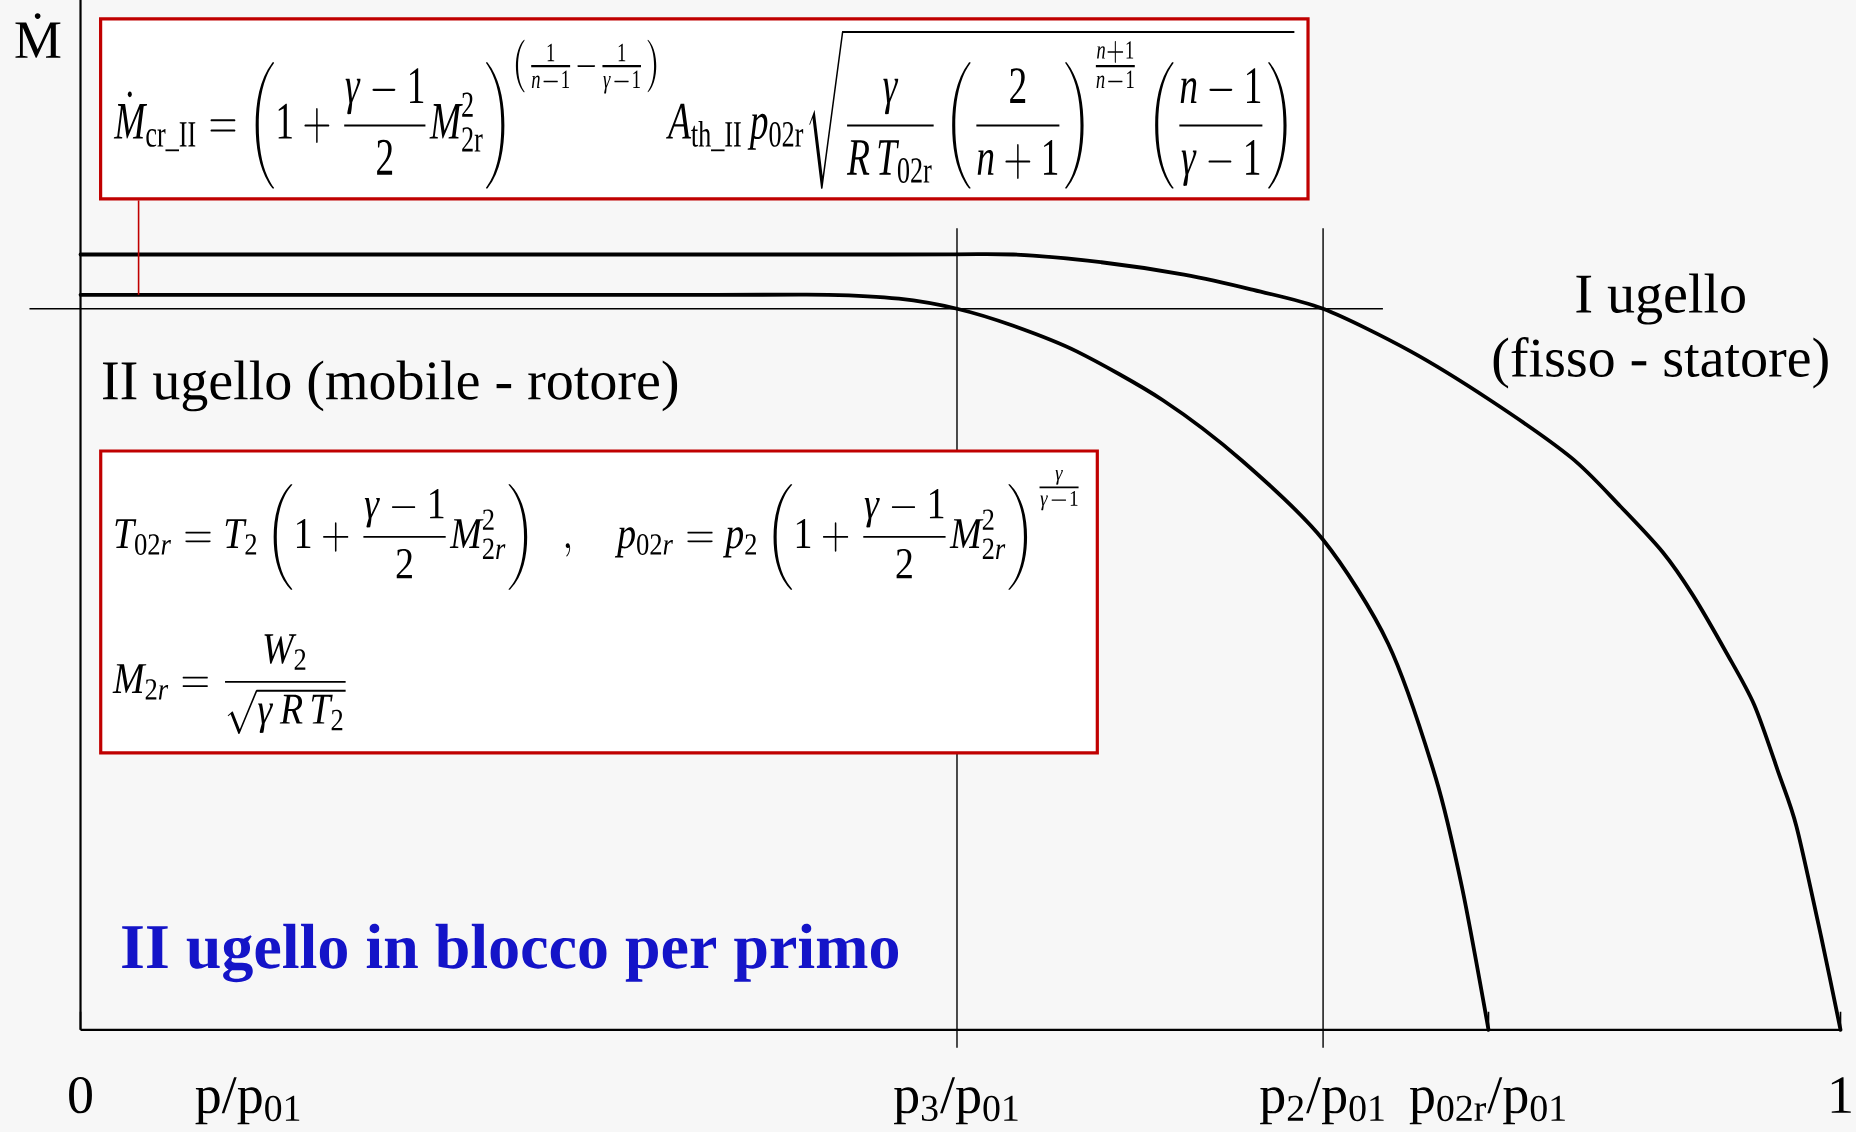 The width and height of the screenshot is (1856, 1132). Describe the element at coordinates (390, 386) in the screenshot. I see `series-label: II ugello (mobile - rotore)` at that location.